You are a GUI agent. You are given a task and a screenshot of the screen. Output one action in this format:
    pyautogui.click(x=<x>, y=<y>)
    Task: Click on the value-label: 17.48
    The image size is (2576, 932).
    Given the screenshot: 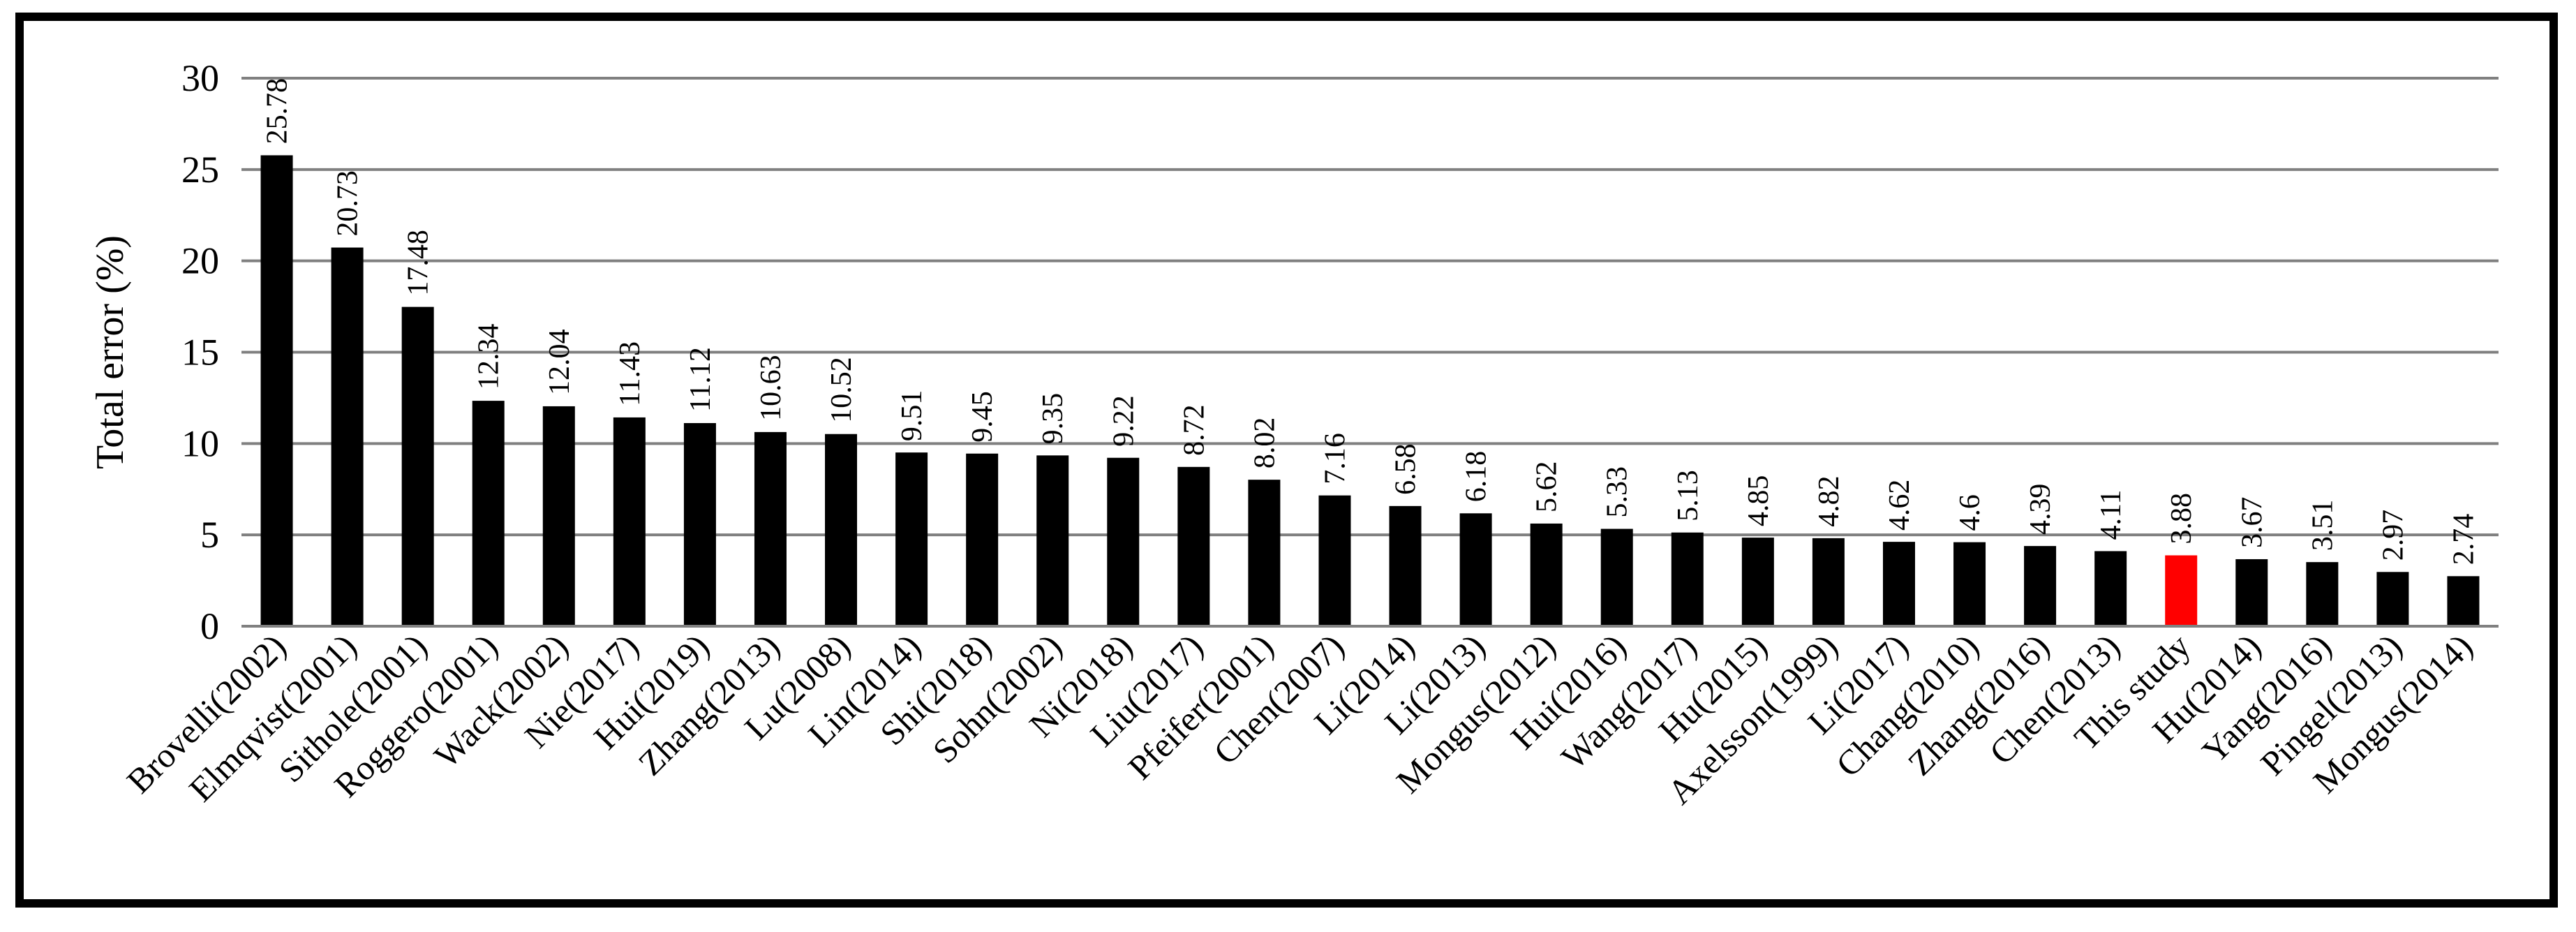 What is the action you would take?
    pyautogui.click(x=419, y=263)
    